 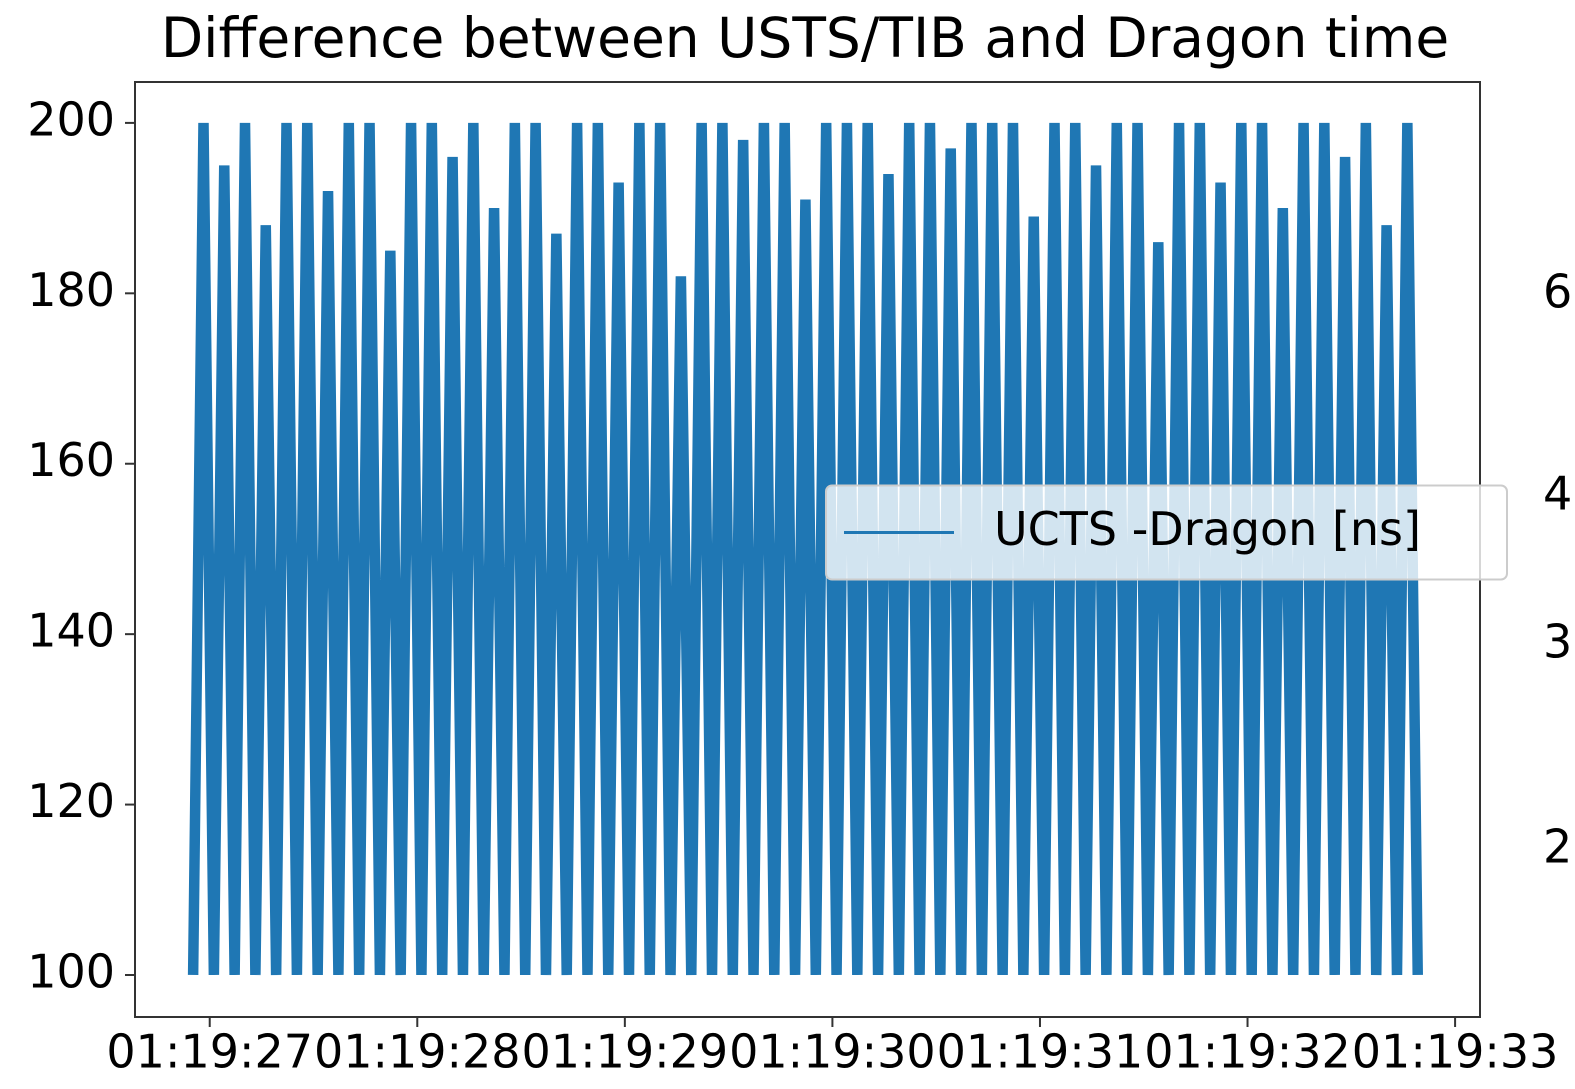 I want to click on y-tick-label: 180, so click(x=71, y=290).